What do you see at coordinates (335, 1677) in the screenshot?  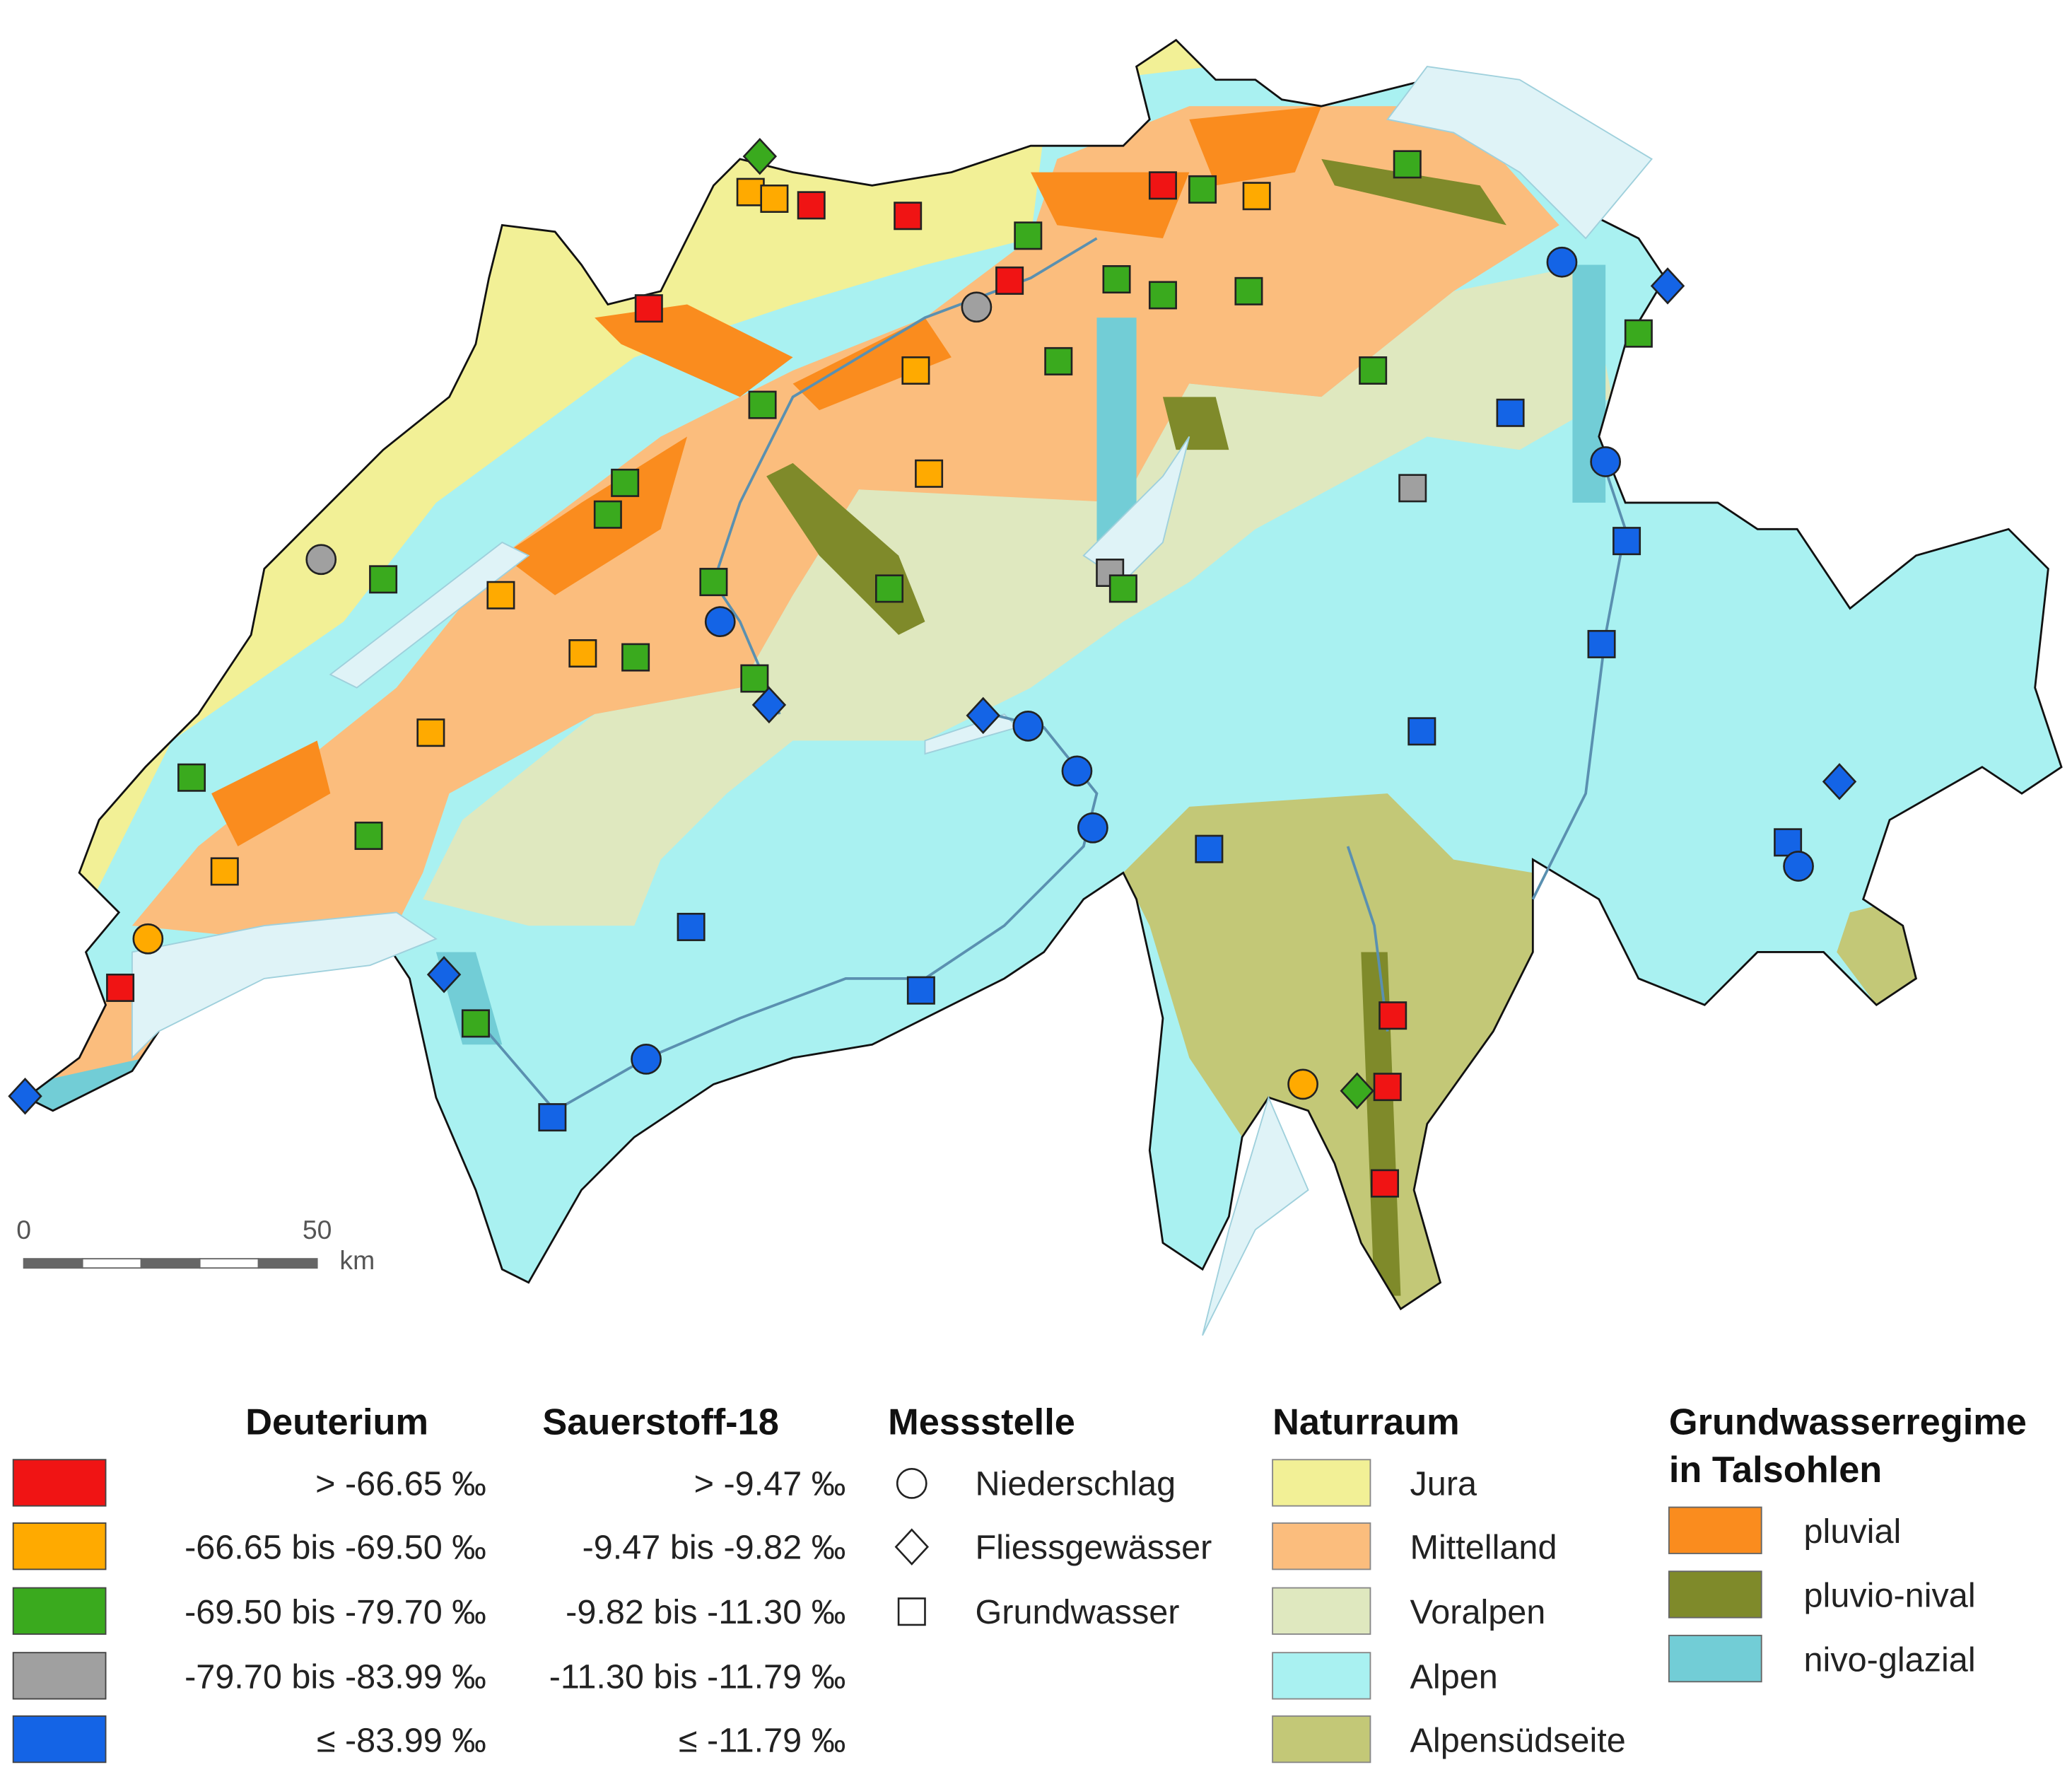 I see `legend-label: -79.70 bis -83.99 ‰` at bounding box center [335, 1677].